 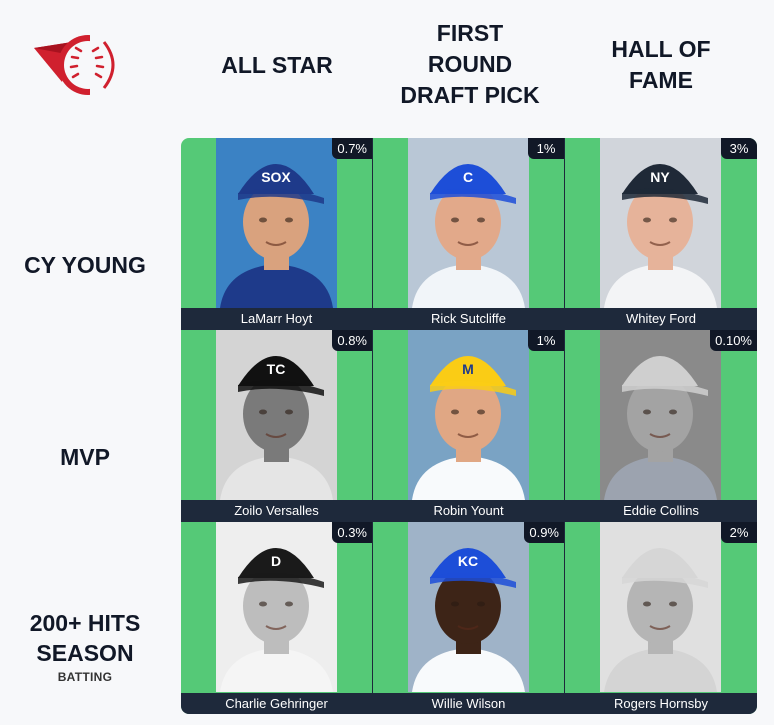 What do you see at coordinates (276, 561) in the screenshot?
I see `svg-text: D` at bounding box center [276, 561].